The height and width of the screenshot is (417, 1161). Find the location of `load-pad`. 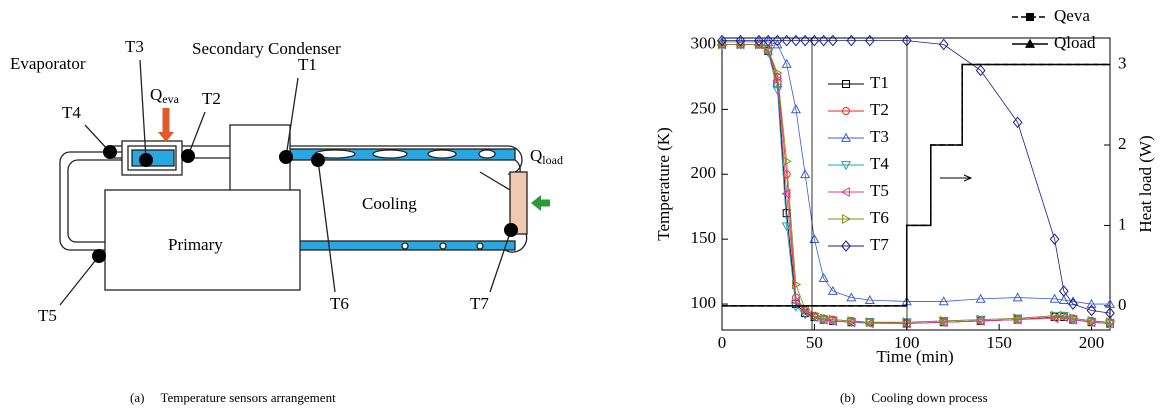

load-pad is located at coordinates (518, 203).